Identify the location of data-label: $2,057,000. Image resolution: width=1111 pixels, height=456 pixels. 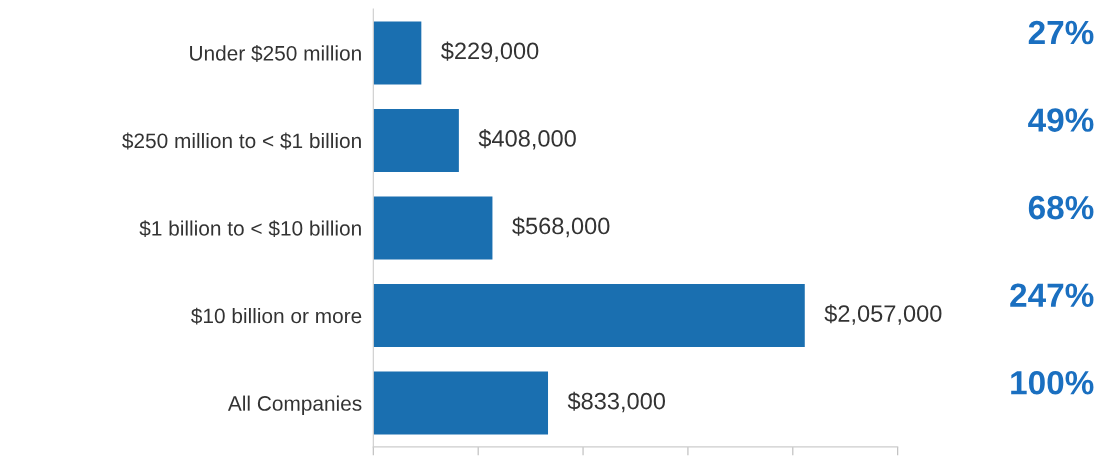
(883, 314).